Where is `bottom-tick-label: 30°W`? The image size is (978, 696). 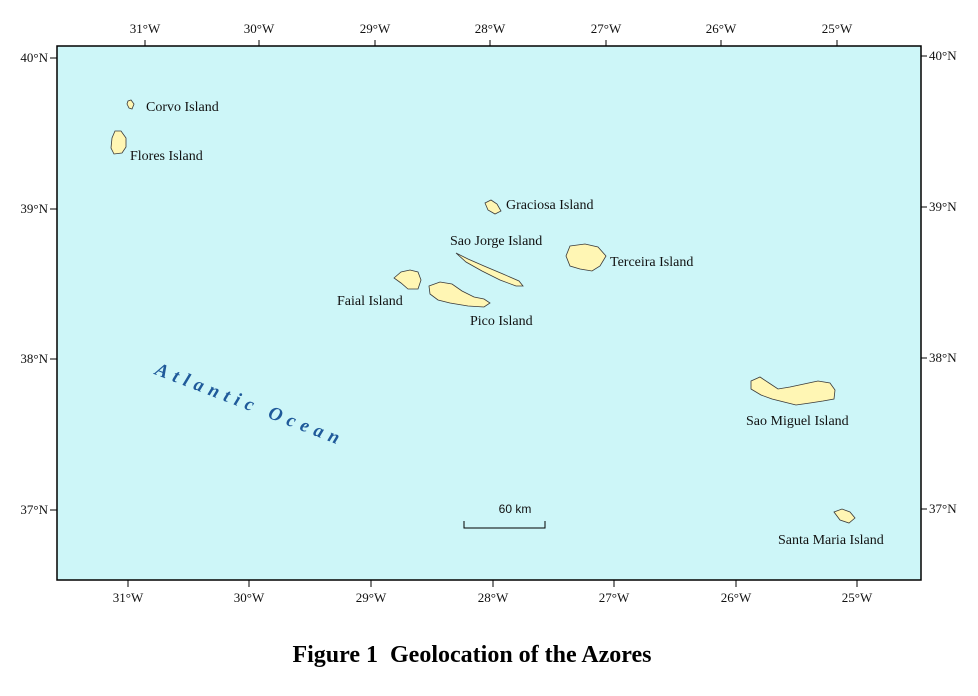
bottom-tick-label: 30°W is located at coordinates (249, 597).